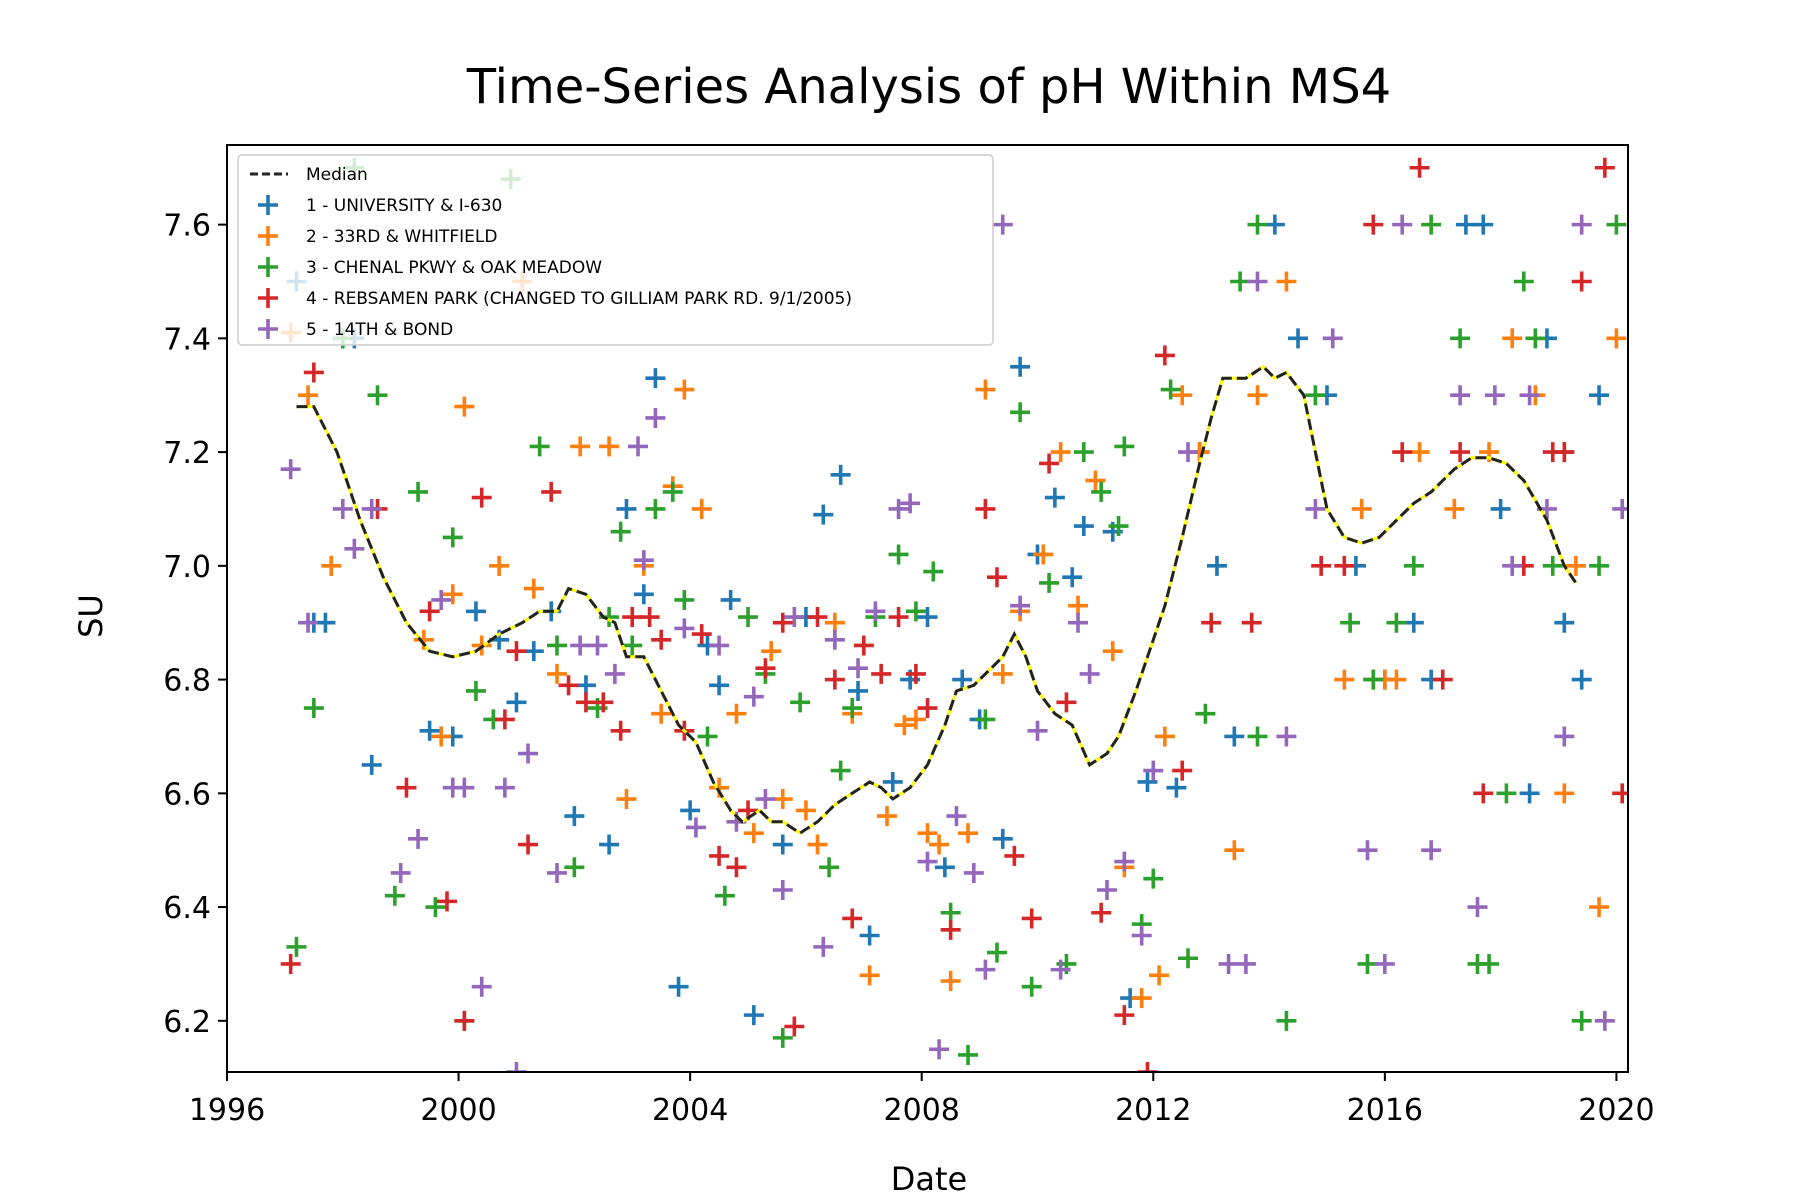 This screenshot has height=1200, width=1800. Describe the element at coordinates (227, 1110) in the screenshot. I see `x-tick-label: 1996` at that location.